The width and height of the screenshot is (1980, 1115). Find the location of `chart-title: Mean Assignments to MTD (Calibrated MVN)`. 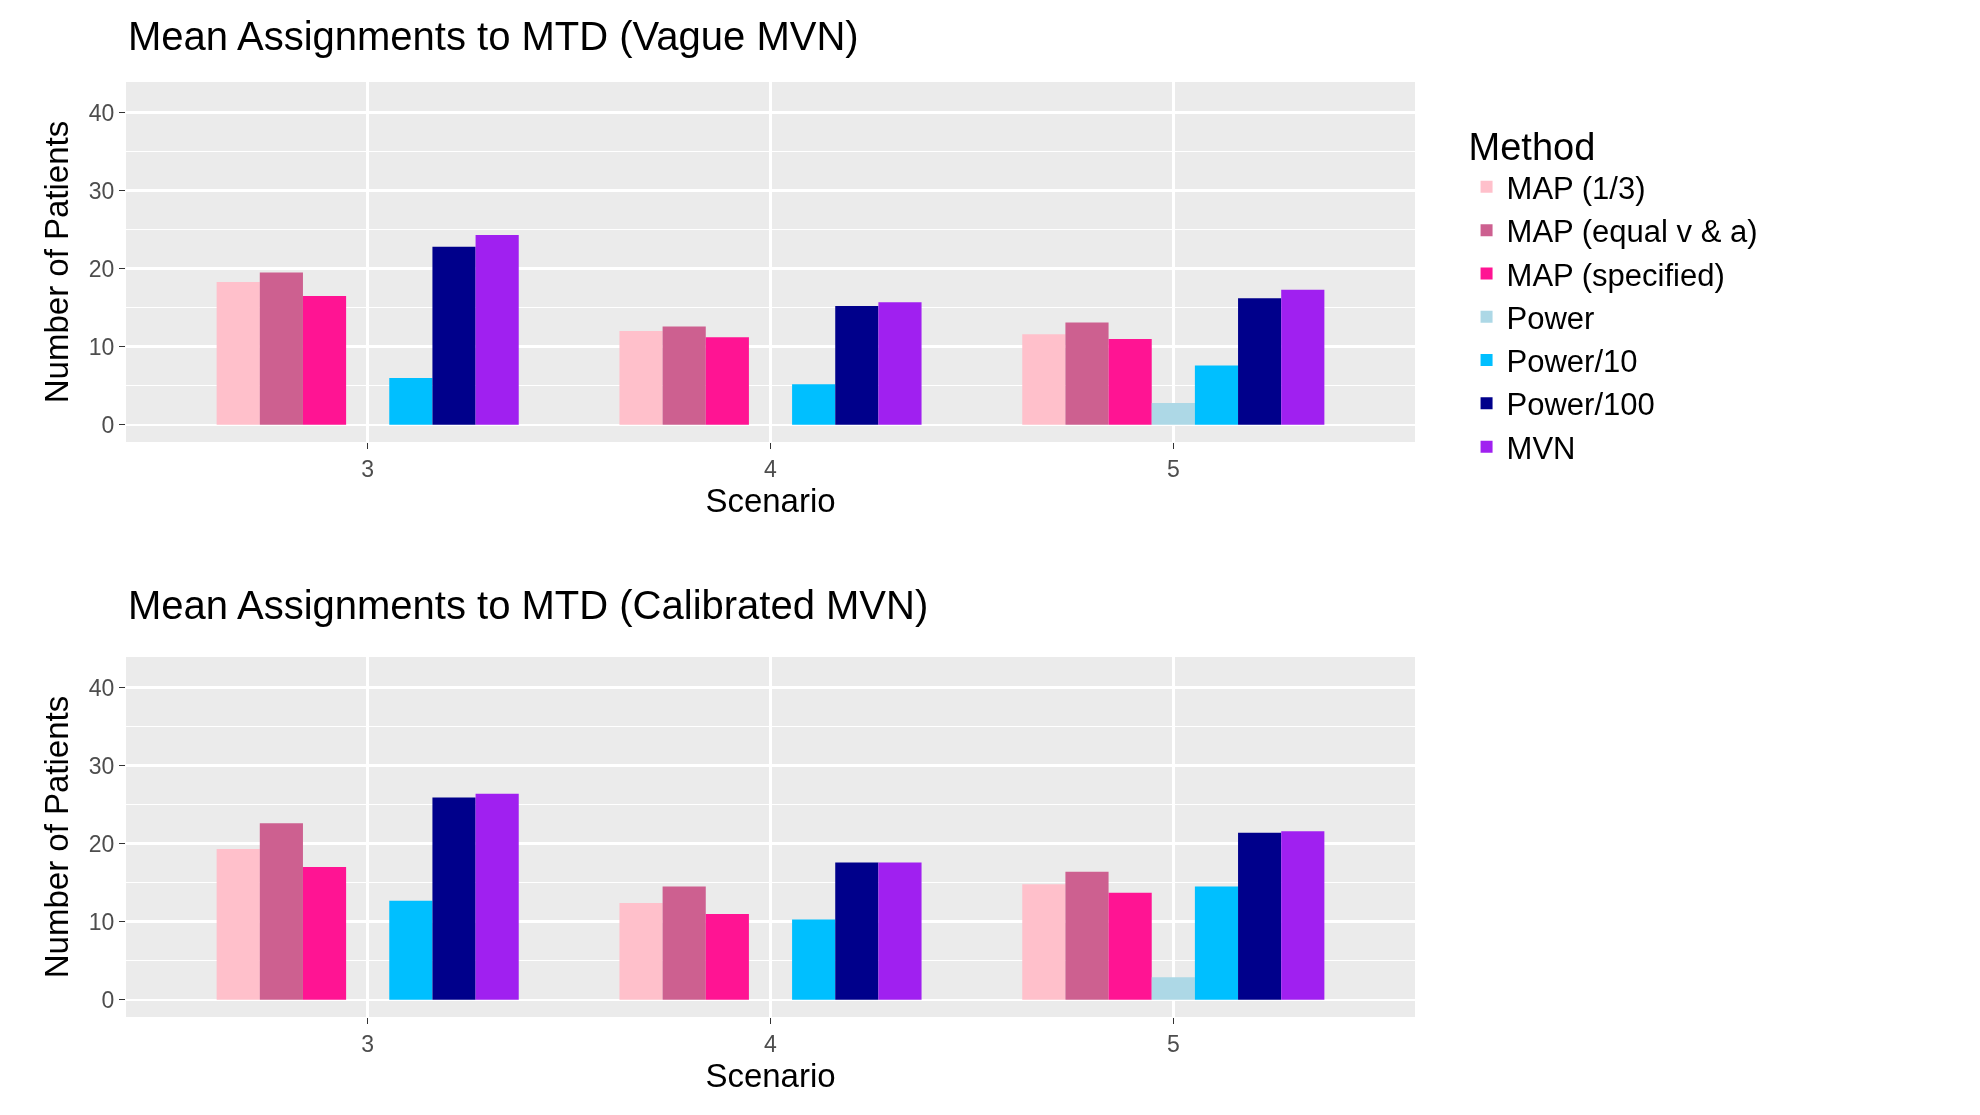

chart-title: Mean Assignments to MTD (Calibrated MVN) is located at coordinates (528, 605).